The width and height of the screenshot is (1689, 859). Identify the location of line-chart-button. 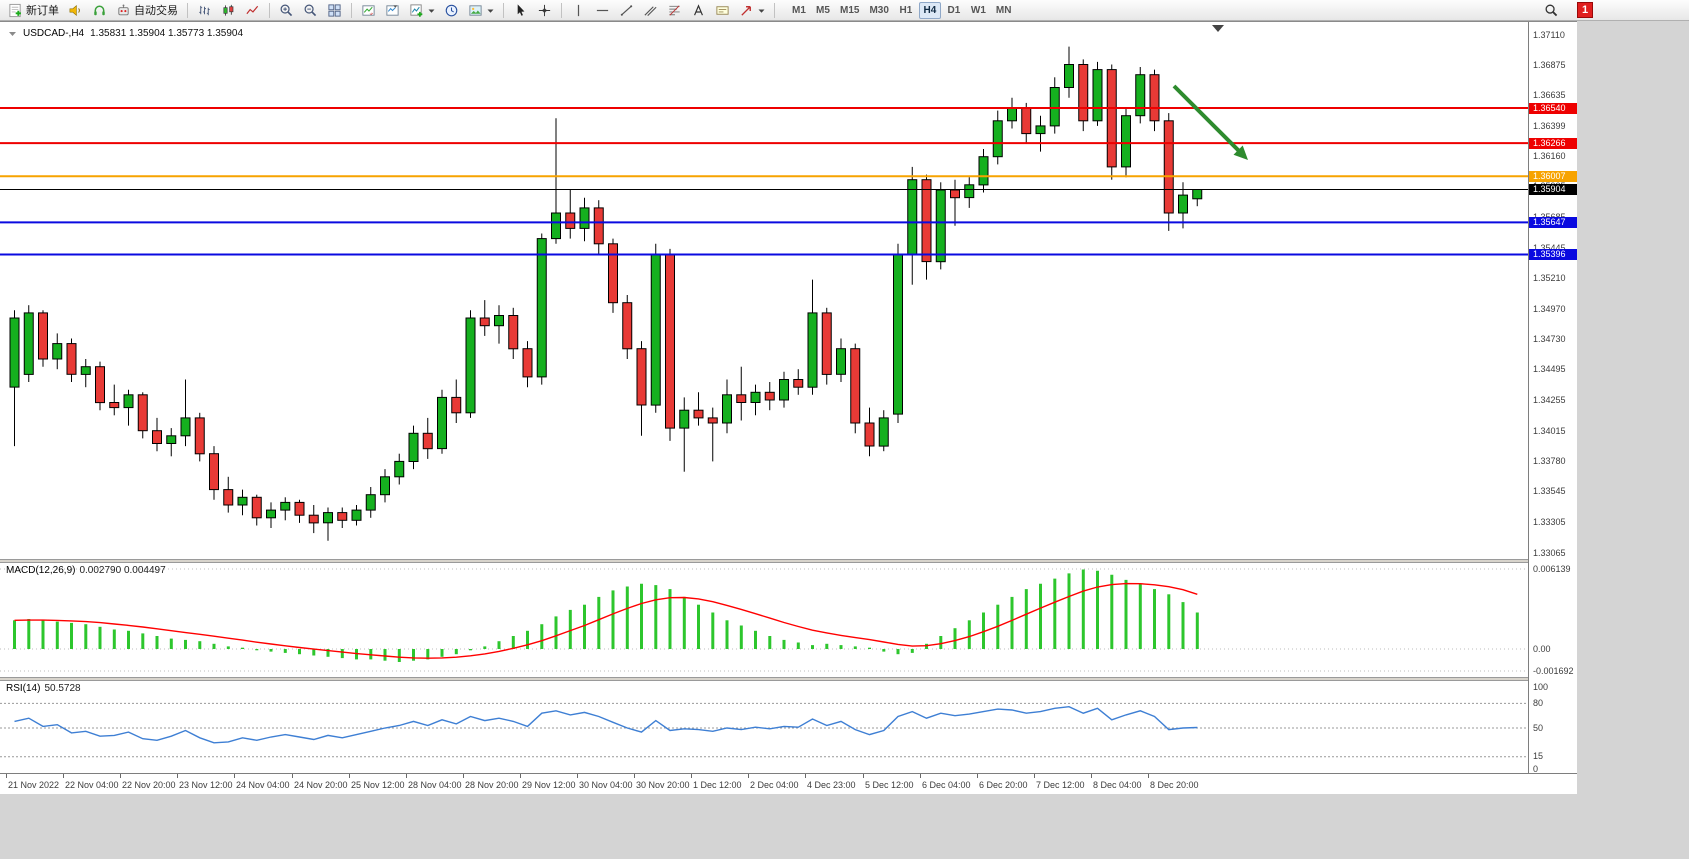
(252, 10).